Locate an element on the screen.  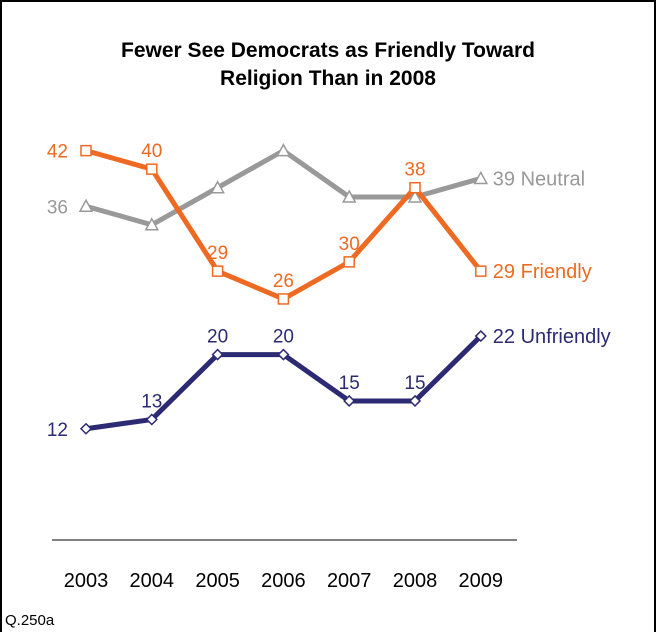
unfriendly-series-label: 22 Unfriendly is located at coordinates (552, 337).